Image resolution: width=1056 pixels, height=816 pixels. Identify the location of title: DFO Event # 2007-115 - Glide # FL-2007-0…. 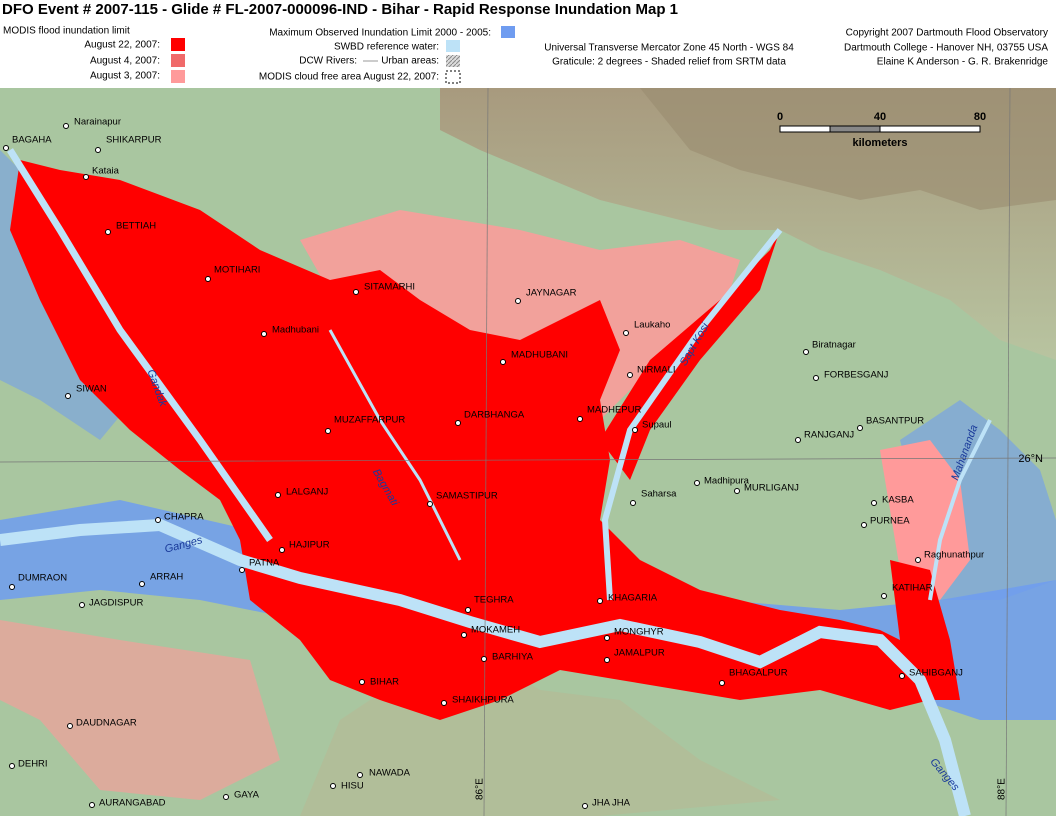
(340, 9).